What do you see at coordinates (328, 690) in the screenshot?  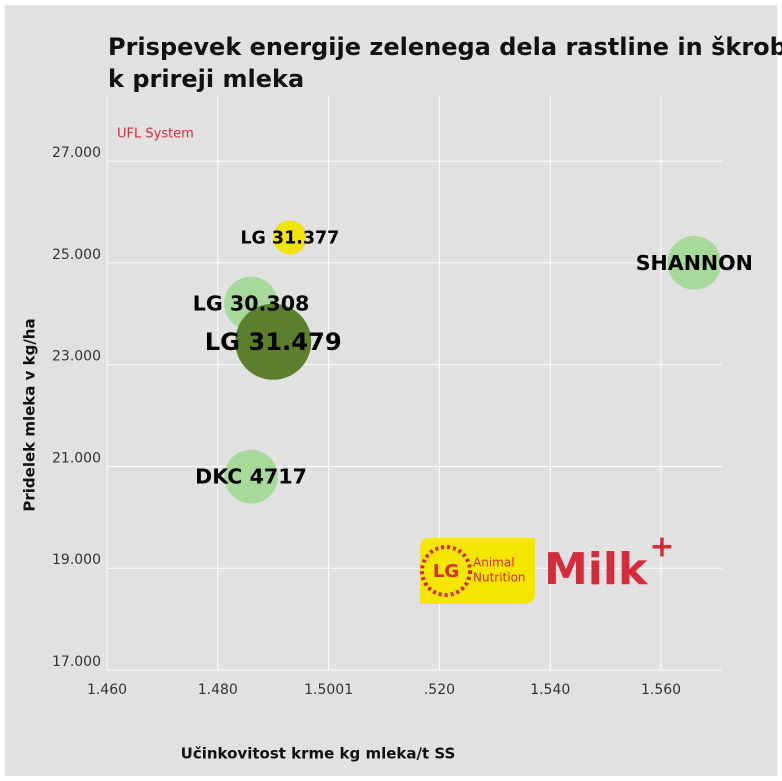 I see `x-tick-label: 1.5001` at bounding box center [328, 690].